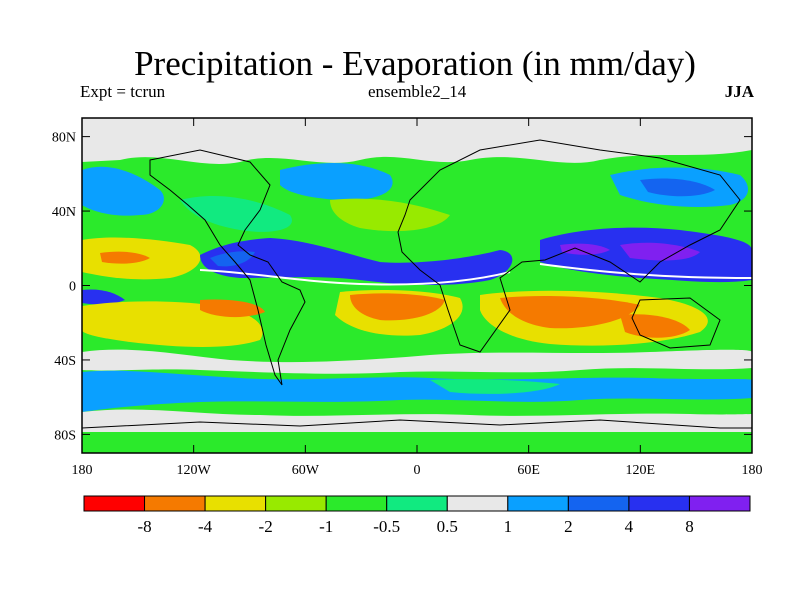 The height and width of the screenshot is (600, 800). Describe the element at coordinates (415, 63) in the screenshot. I see `map-title: Precipitation - Evaporation (in mm/day)` at that location.